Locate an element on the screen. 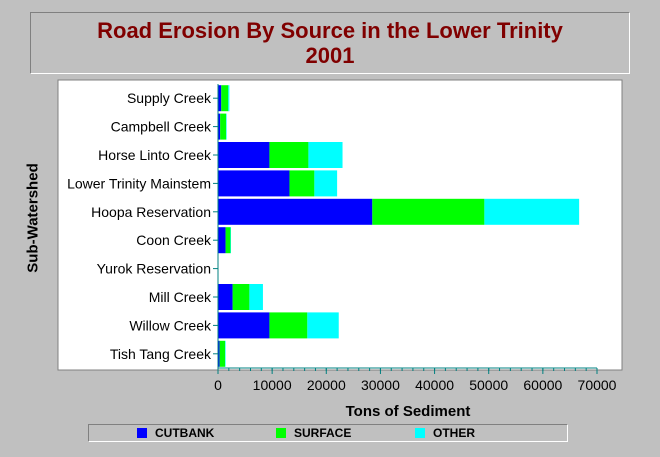 The image size is (660, 457). y-tick-label-5: Coon Creek is located at coordinates (174, 240).